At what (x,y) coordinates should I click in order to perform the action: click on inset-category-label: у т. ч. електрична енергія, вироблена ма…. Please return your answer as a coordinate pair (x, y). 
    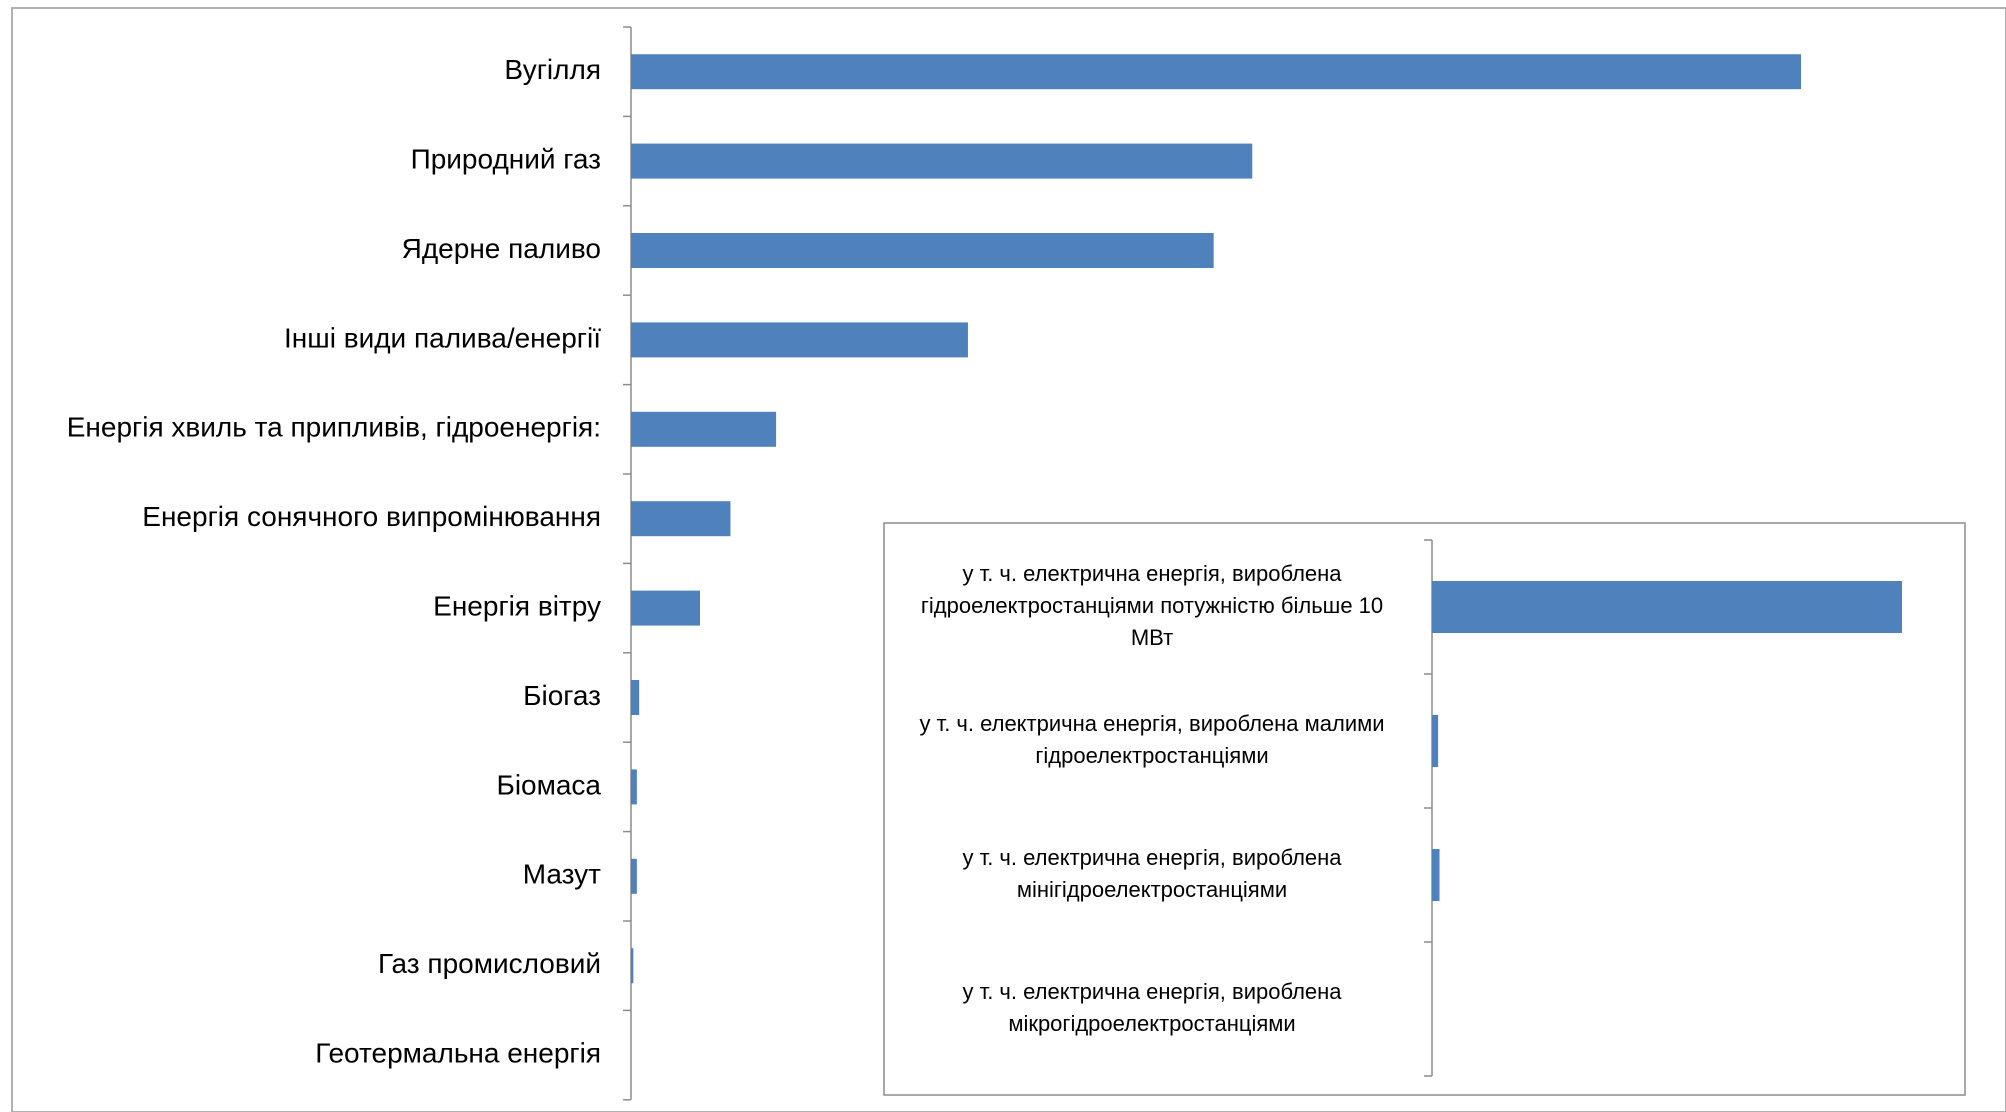
    Looking at the image, I should click on (1151, 739).